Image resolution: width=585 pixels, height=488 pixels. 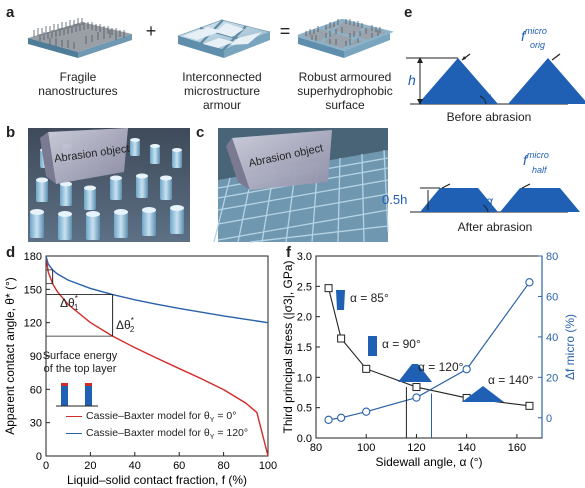 What do you see at coordinates (552, 297) in the screenshot?
I see `y-right-tick-label: 60` at bounding box center [552, 297].